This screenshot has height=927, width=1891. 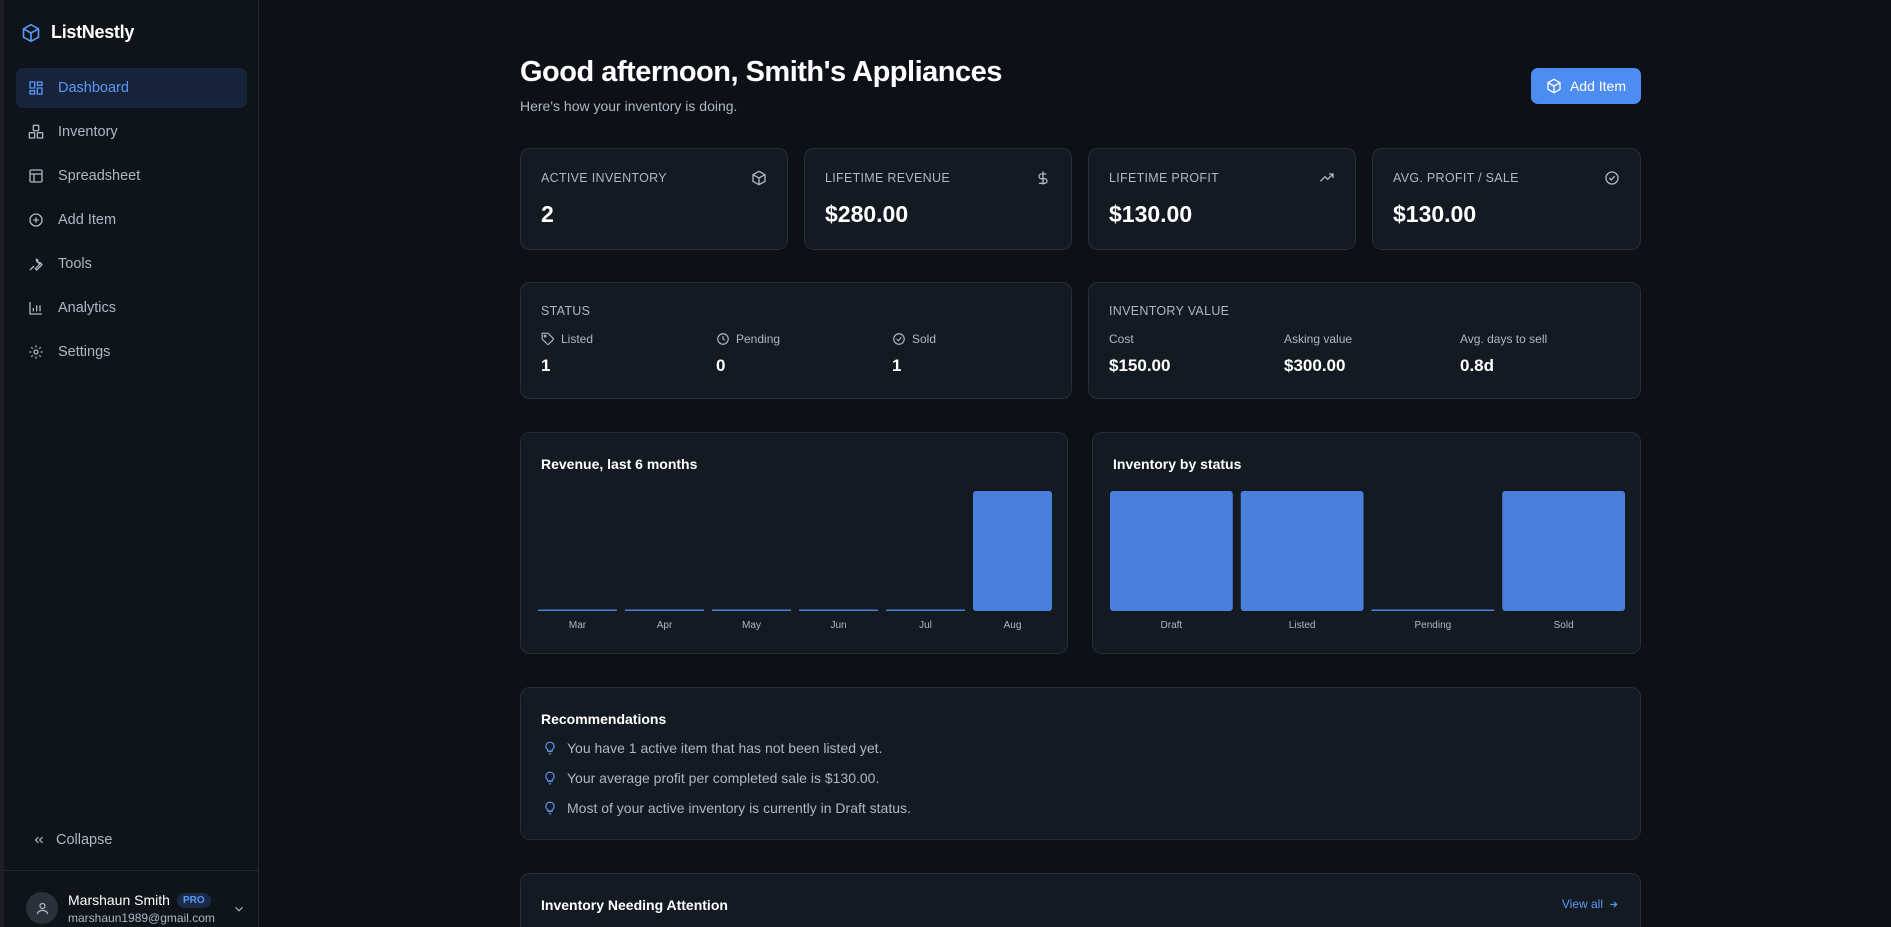 What do you see at coordinates (99, 176) in the screenshot?
I see `sidebar-item-label: Spreadsheet` at bounding box center [99, 176].